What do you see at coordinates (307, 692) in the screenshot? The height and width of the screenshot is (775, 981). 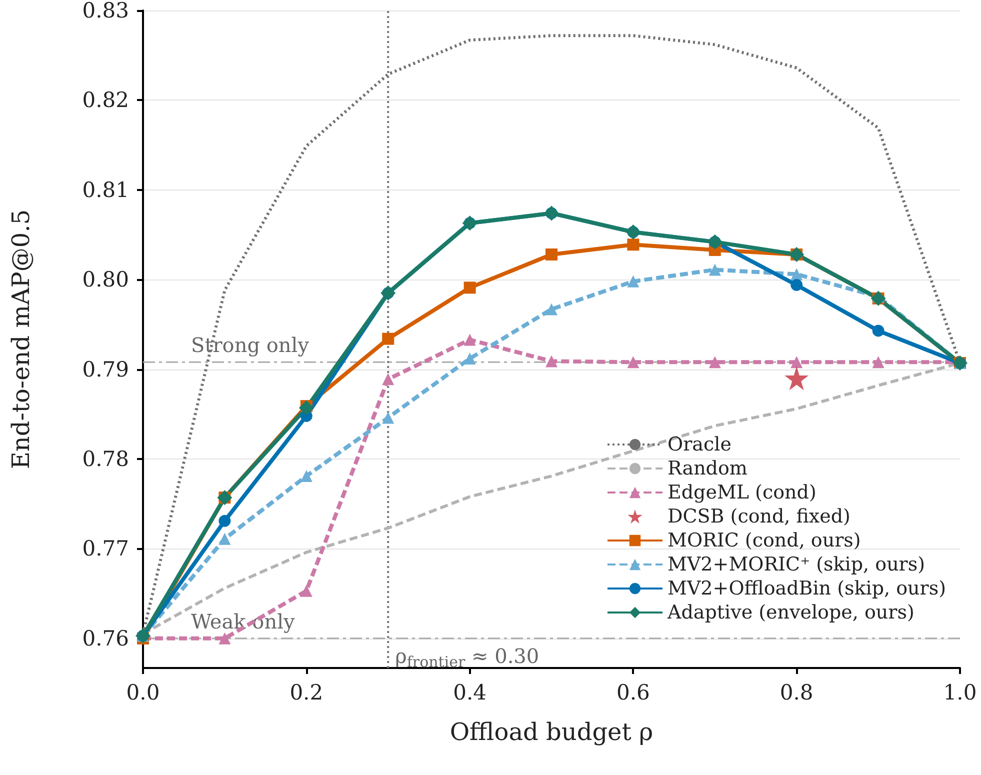 I see `x-tick-label: 0.2` at bounding box center [307, 692].